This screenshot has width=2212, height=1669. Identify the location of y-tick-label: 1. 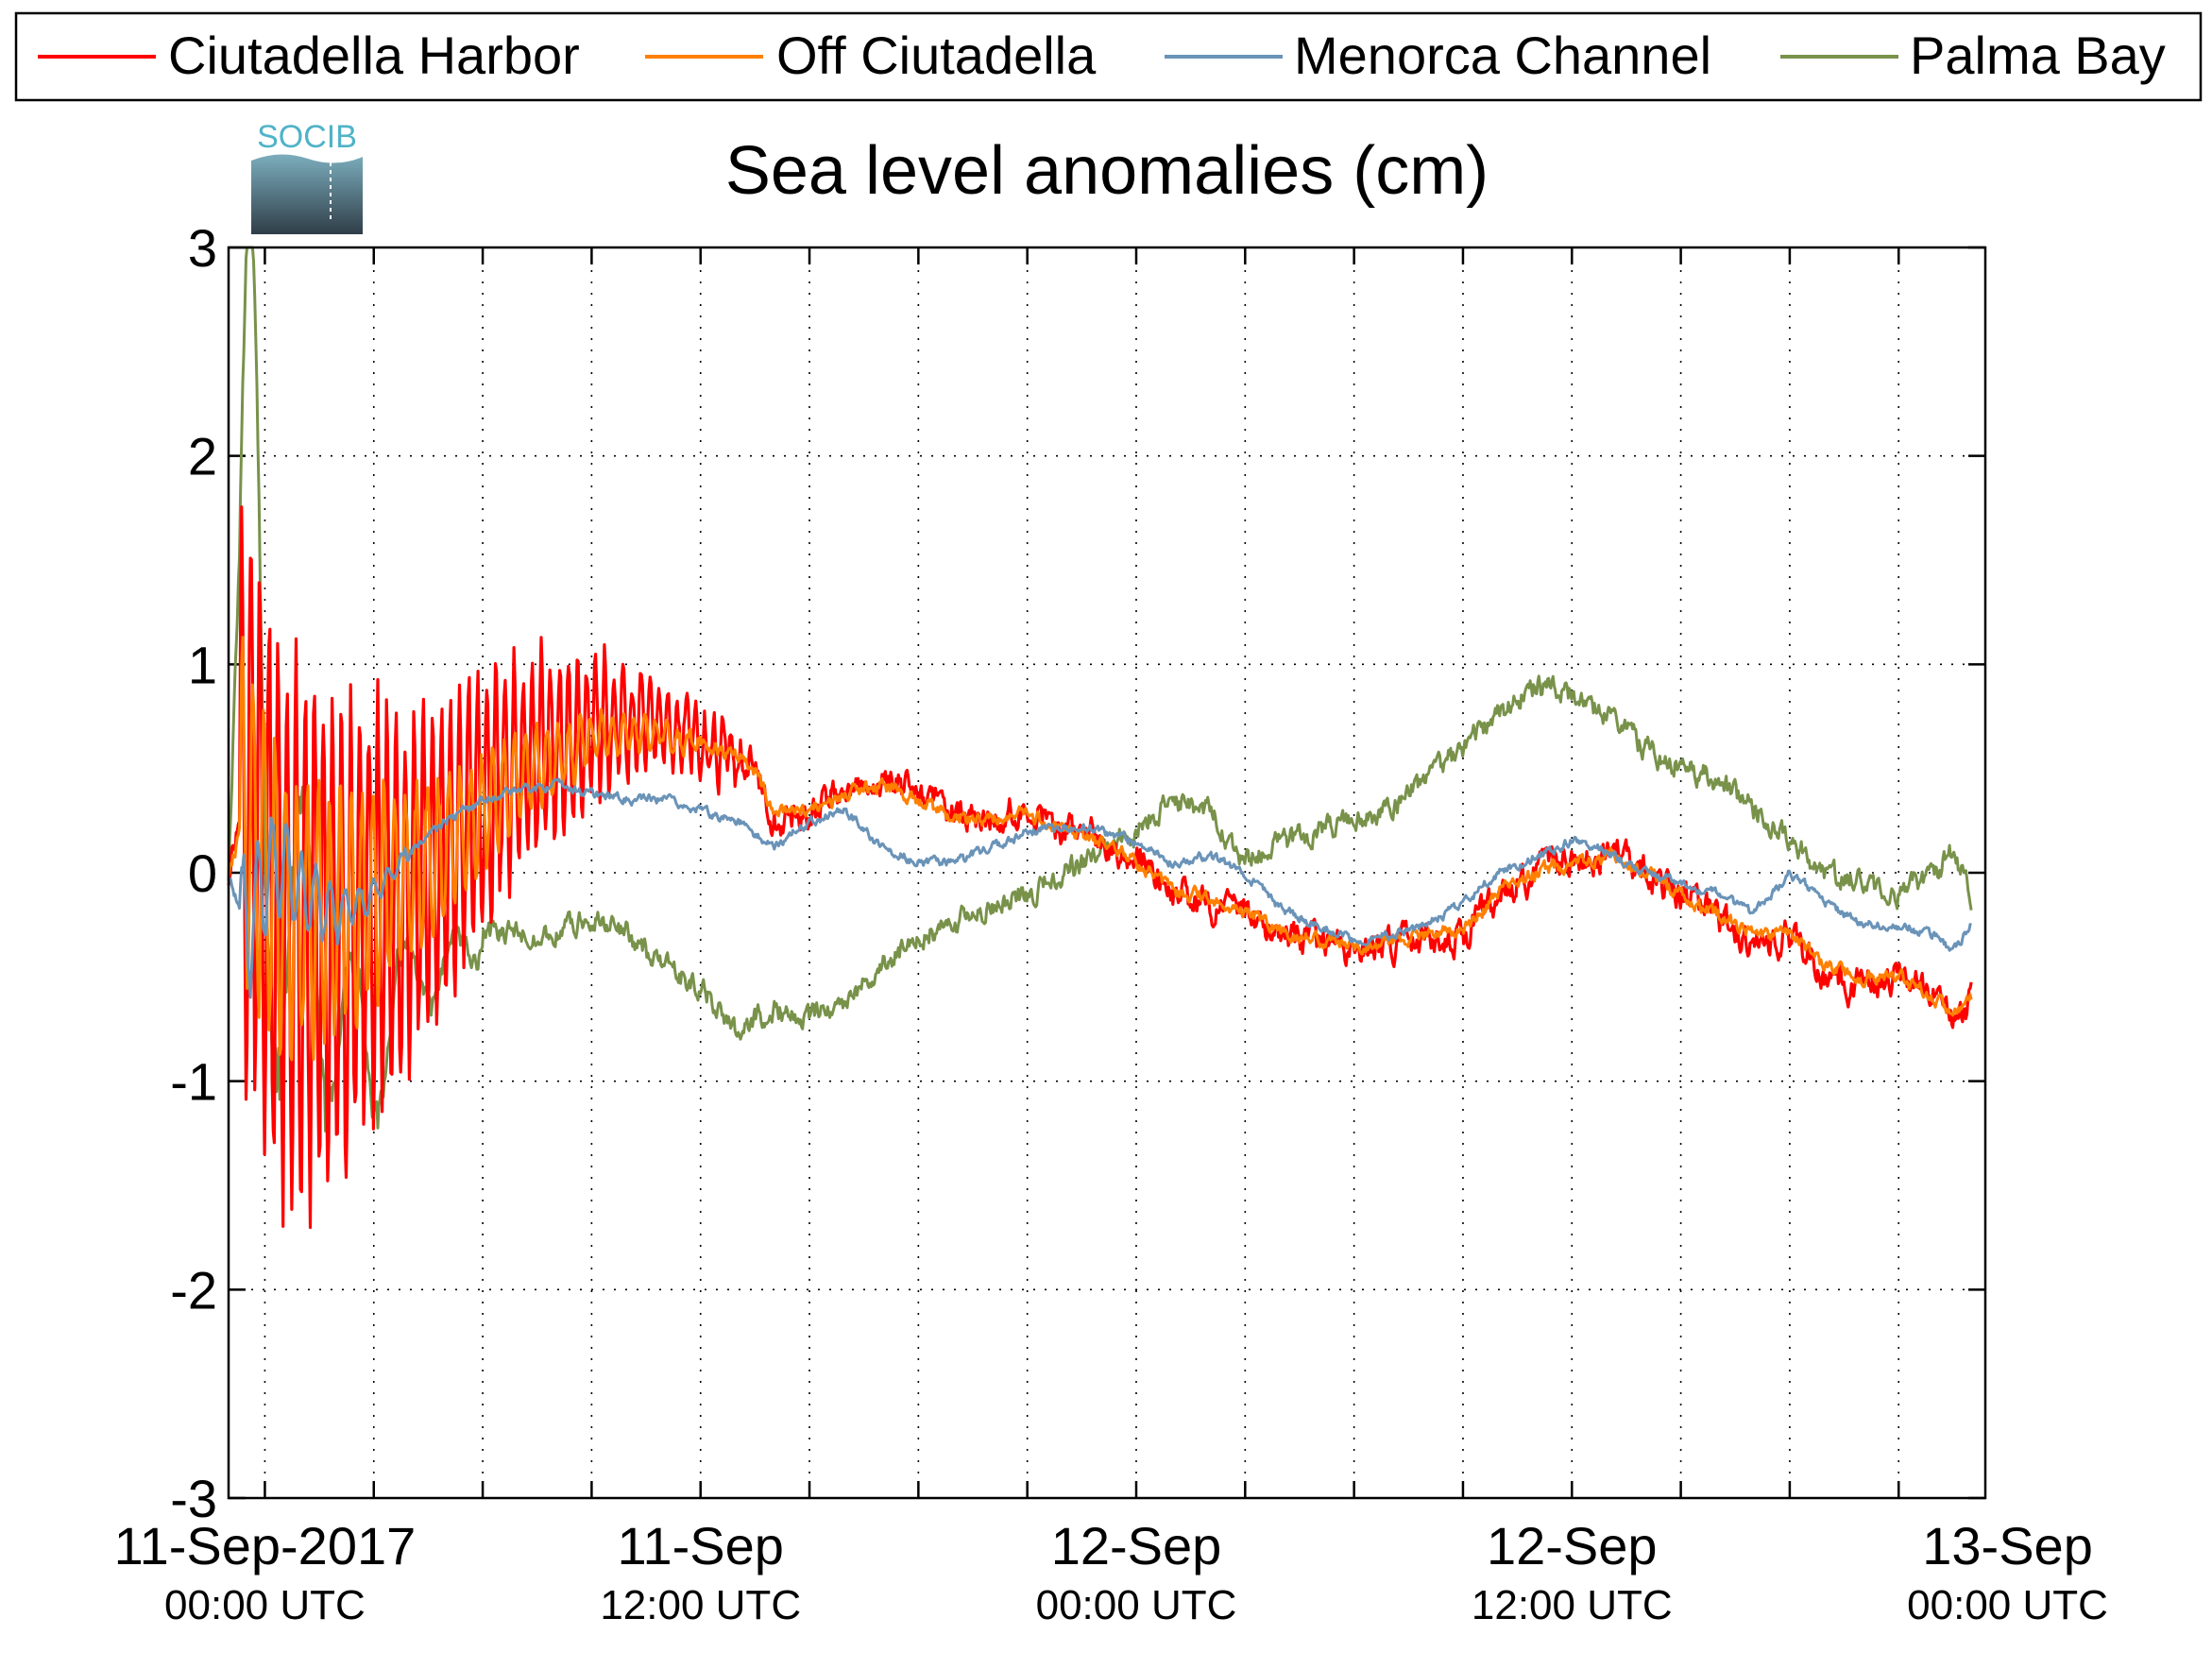
(202, 664).